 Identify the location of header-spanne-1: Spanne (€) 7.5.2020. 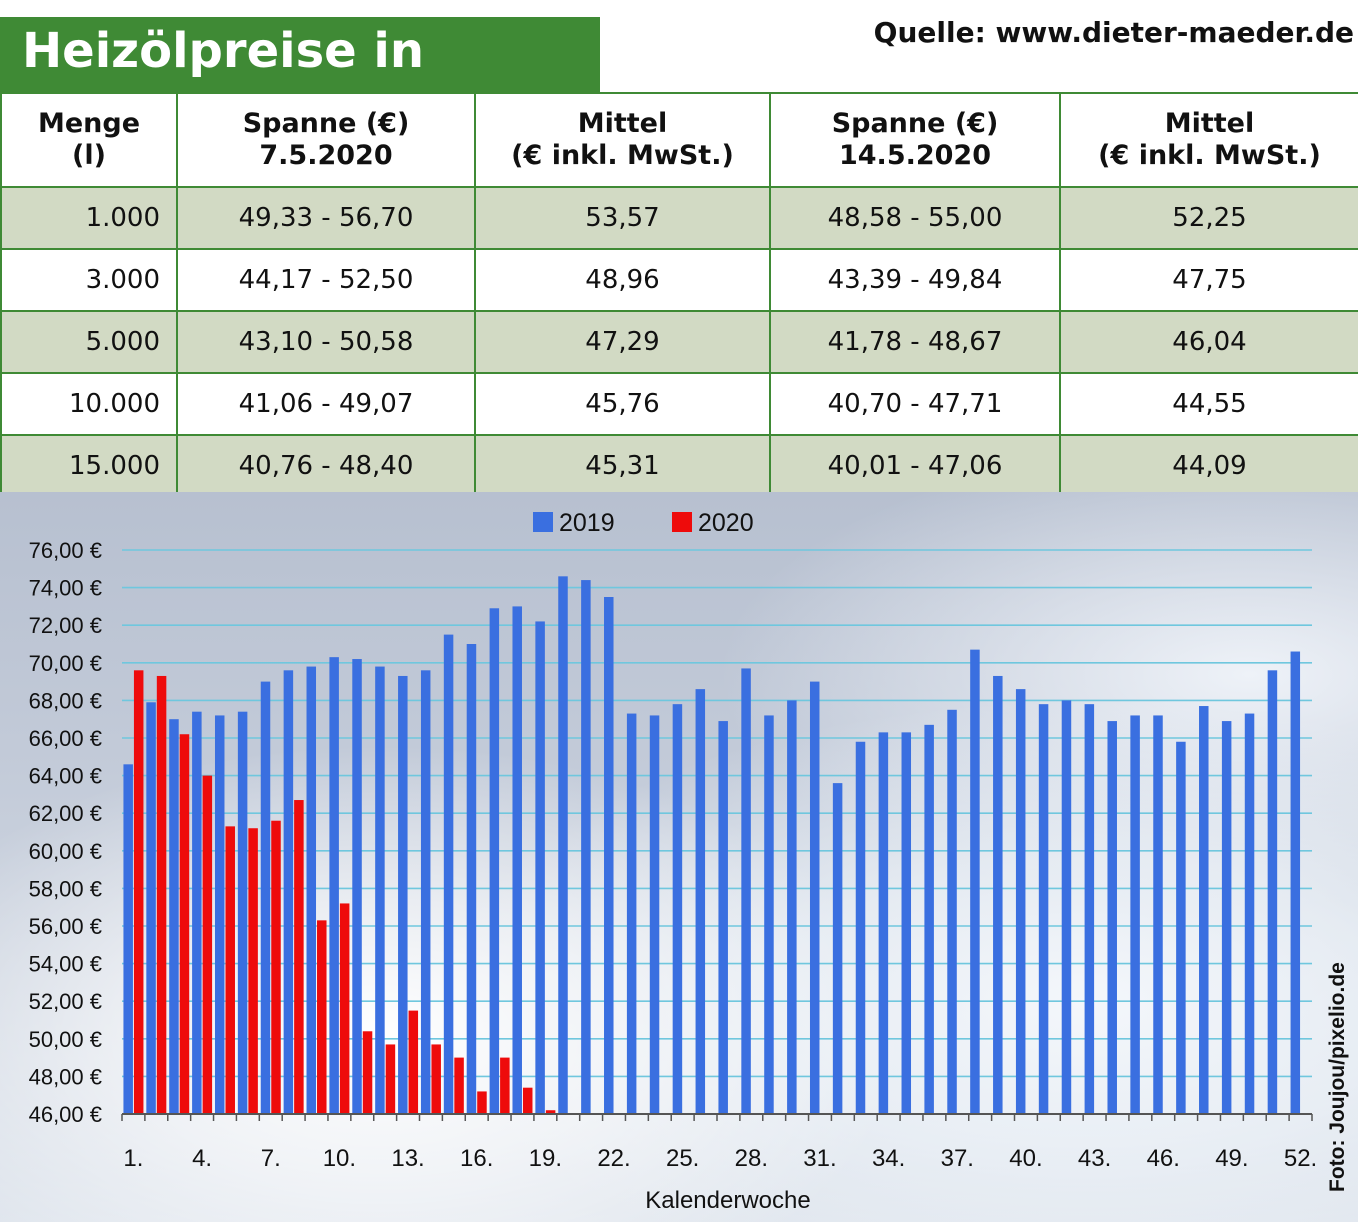
(326, 140).